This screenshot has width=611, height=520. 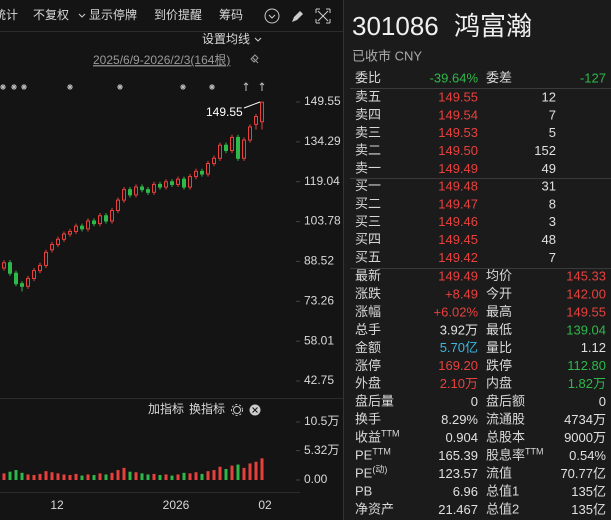 What do you see at coordinates (458, 96) in the screenshot?
I see `book-price: 149.55` at bounding box center [458, 96].